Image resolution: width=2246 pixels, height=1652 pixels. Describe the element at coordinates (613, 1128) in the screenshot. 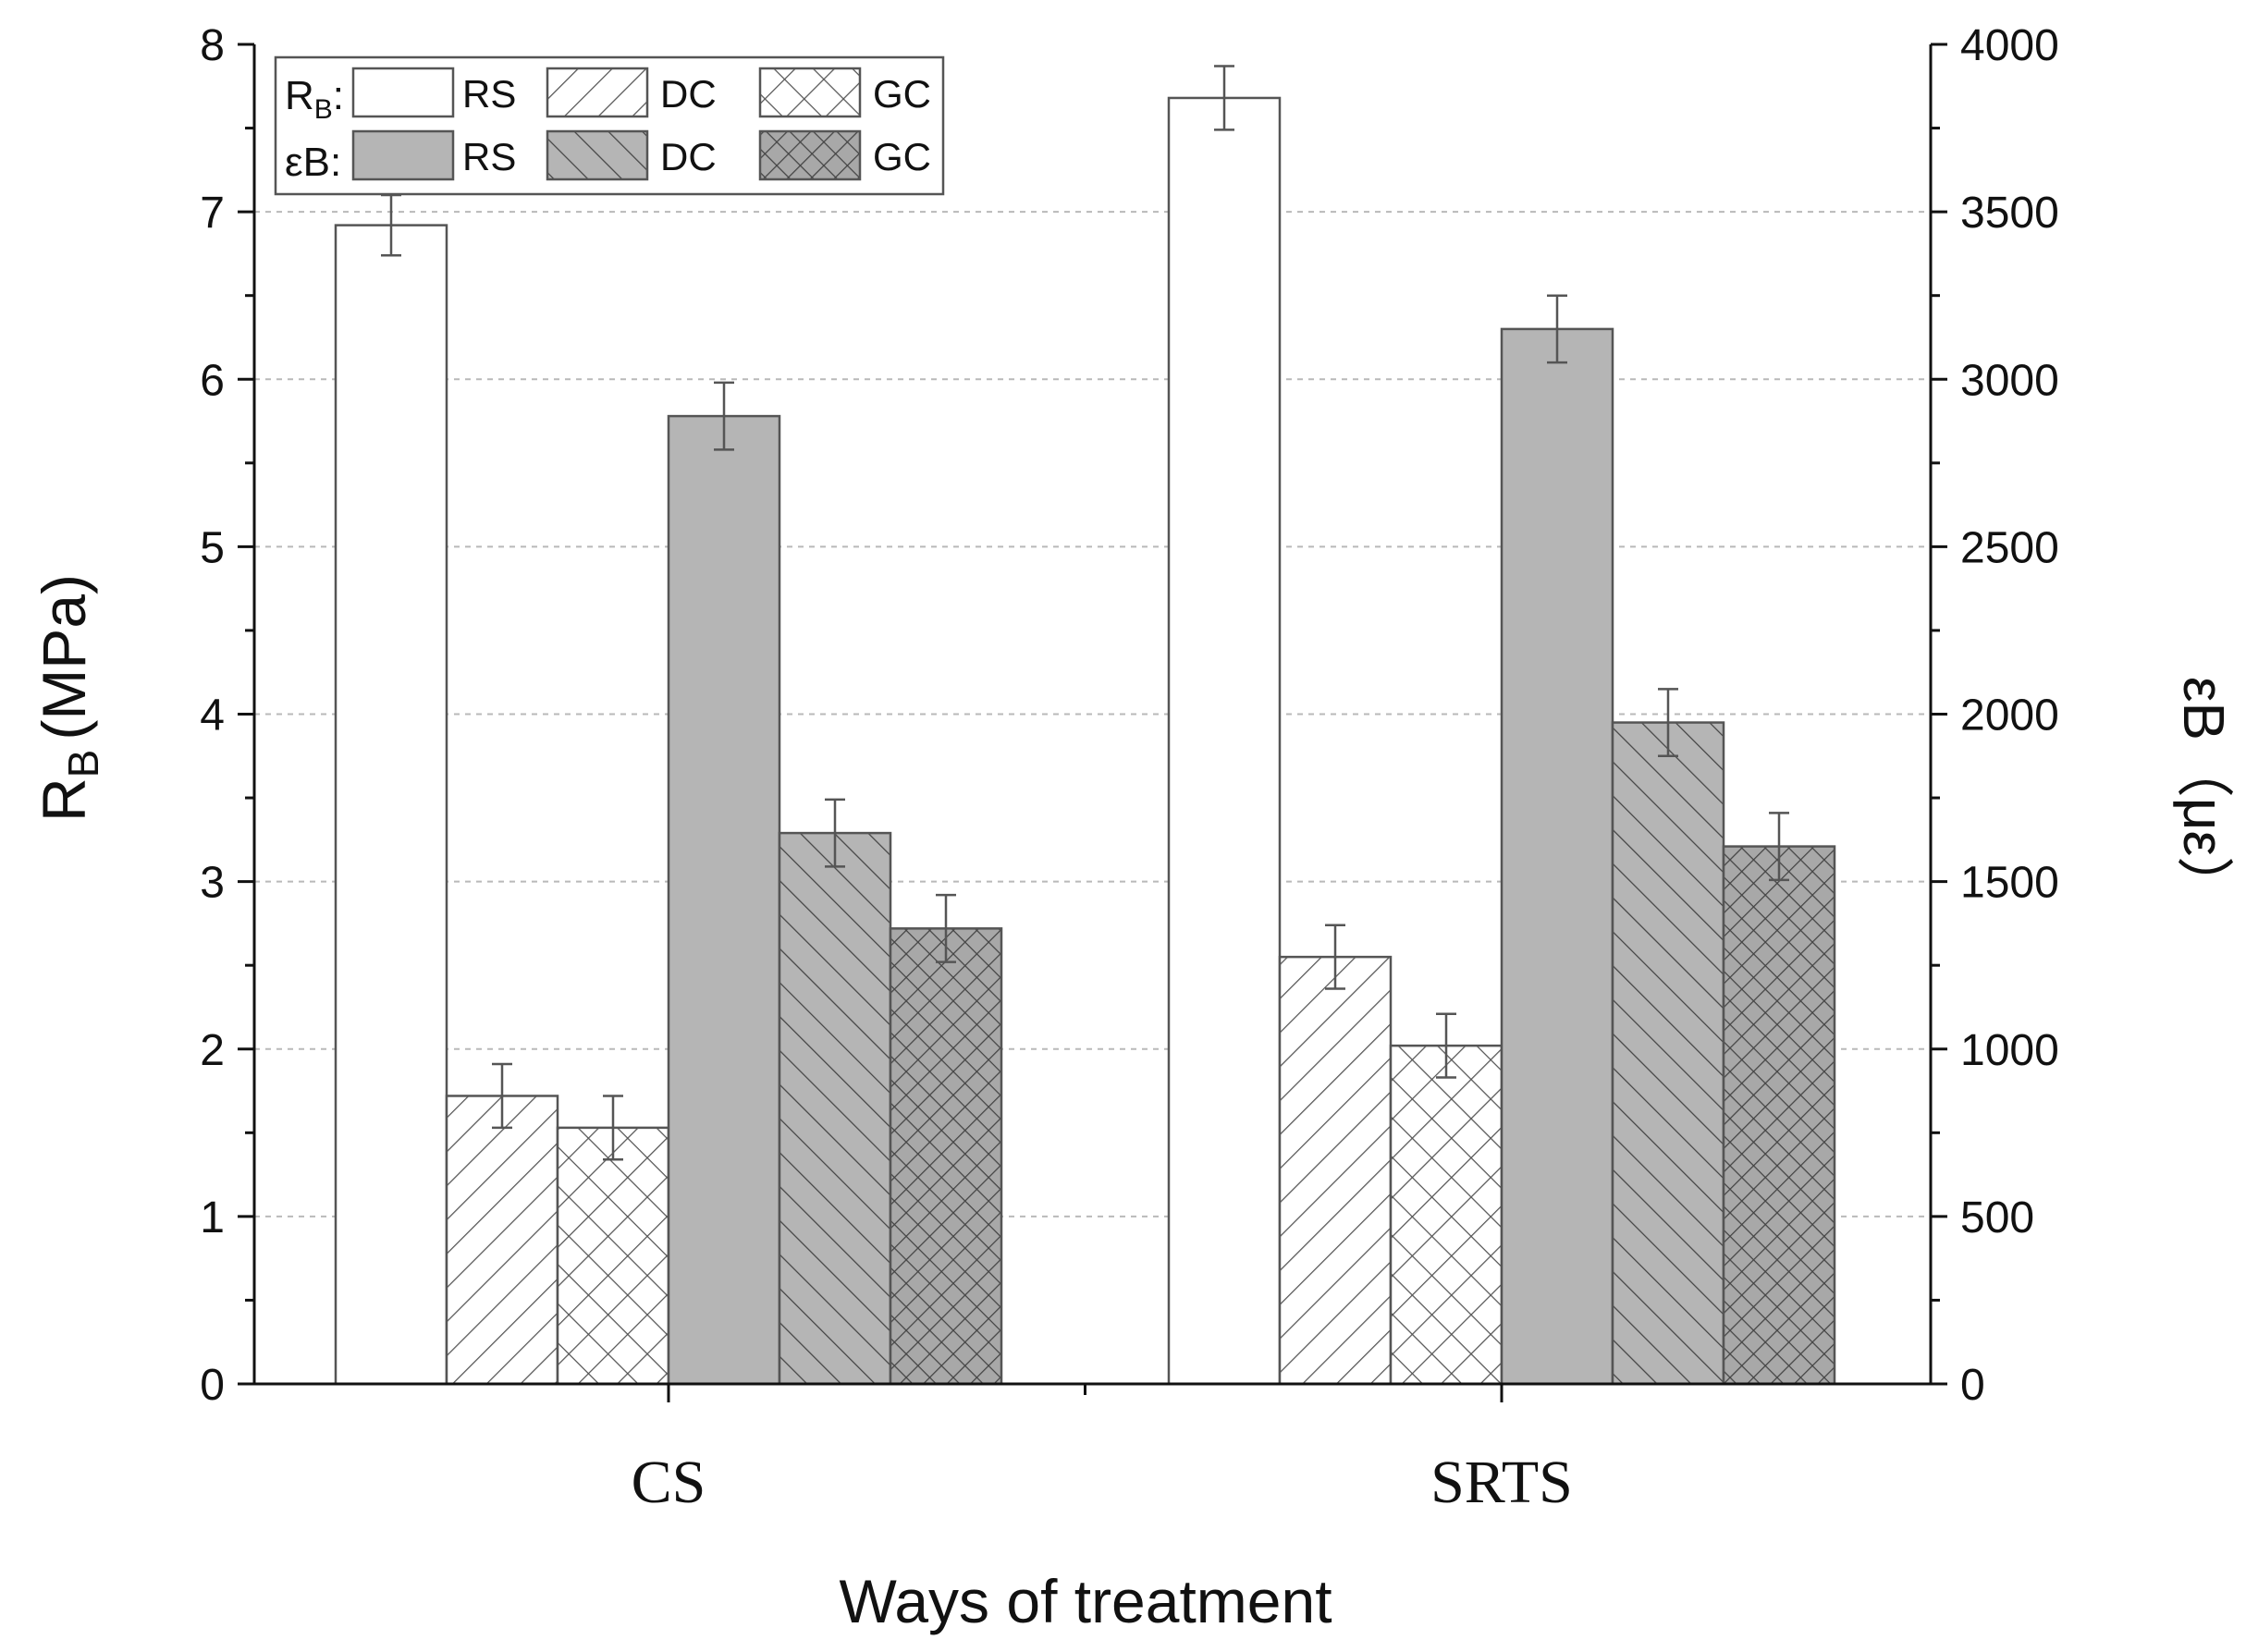

I see `error-bar-cs-rb-gc` at that location.